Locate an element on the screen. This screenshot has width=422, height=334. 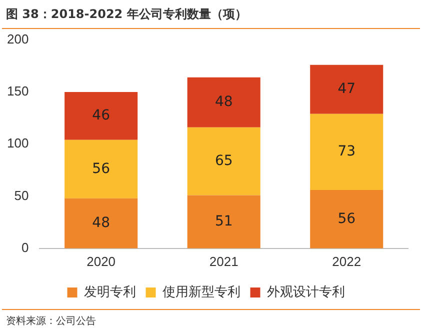
legend-label: 外观设计专利 is located at coordinates (305, 292).